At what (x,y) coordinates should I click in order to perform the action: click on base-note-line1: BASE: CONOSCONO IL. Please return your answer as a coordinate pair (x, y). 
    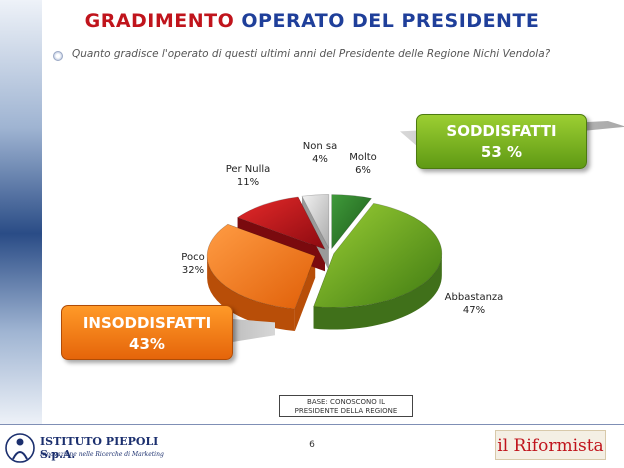
    Looking at the image, I should click on (346, 402).